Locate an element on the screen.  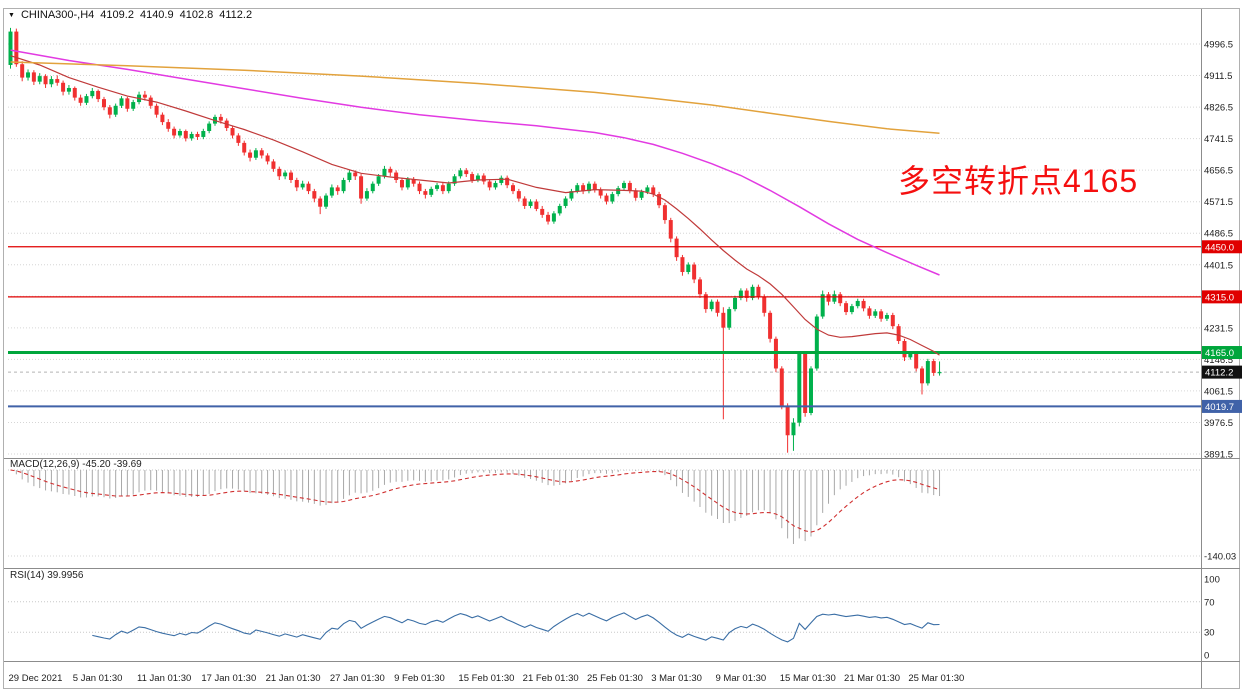
date-tick-label: 11 Jan 01:30 is located at coordinates (164, 678).